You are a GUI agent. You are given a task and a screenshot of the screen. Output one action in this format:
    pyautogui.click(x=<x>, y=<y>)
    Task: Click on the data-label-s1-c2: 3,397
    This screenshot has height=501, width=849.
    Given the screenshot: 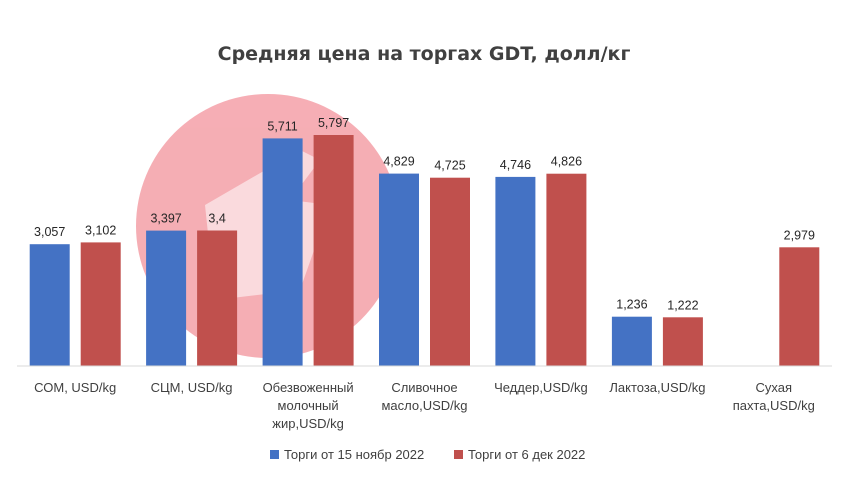 What is the action you would take?
    pyautogui.click(x=165, y=219)
    